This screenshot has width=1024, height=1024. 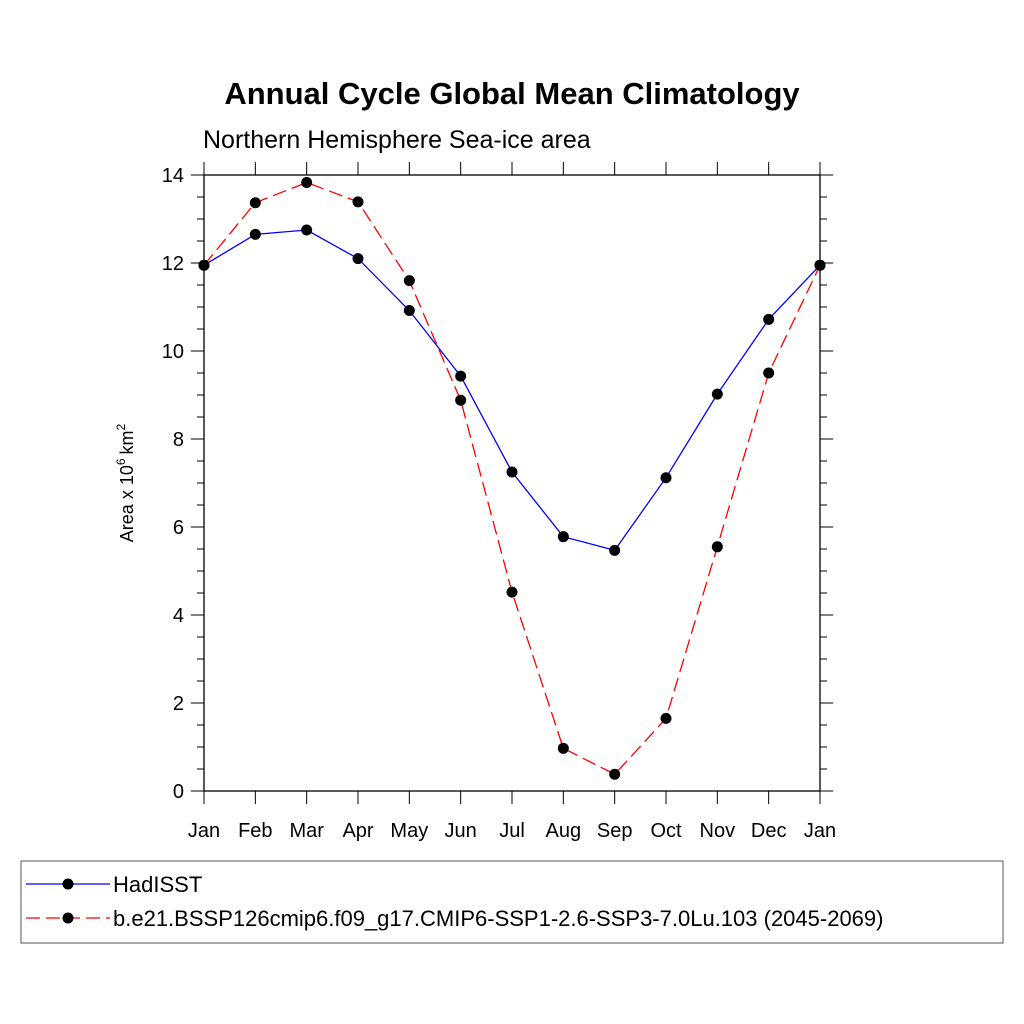 What do you see at coordinates (409, 831) in the screenshot?
I see `x-tick-label: May` at bounding box center [409, 831].